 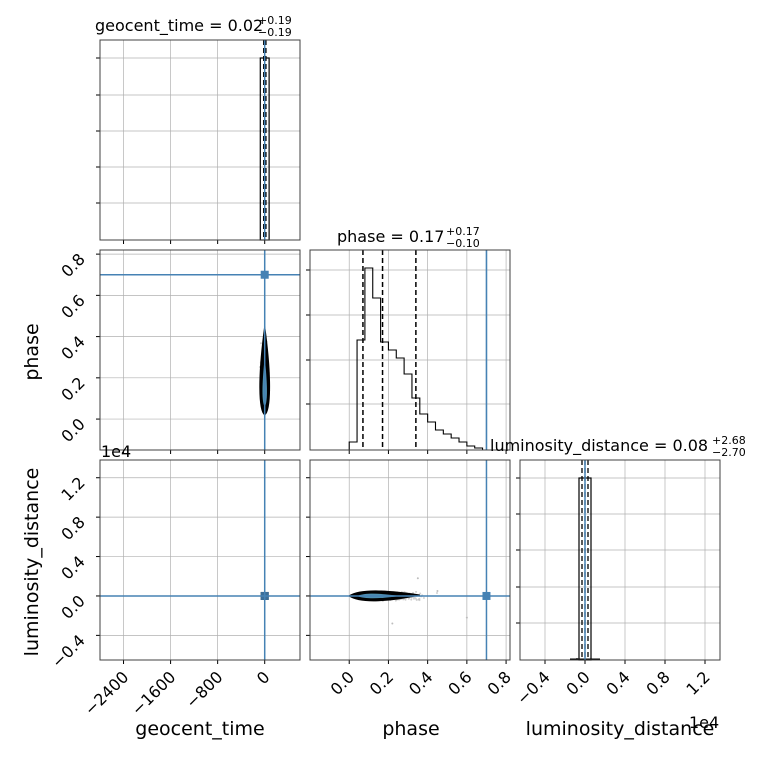 What do you see at coordinates (275, 32) in the screenshot?
I see `title-geocent-time-sub: −0.19` at bounding box center [275, 32].